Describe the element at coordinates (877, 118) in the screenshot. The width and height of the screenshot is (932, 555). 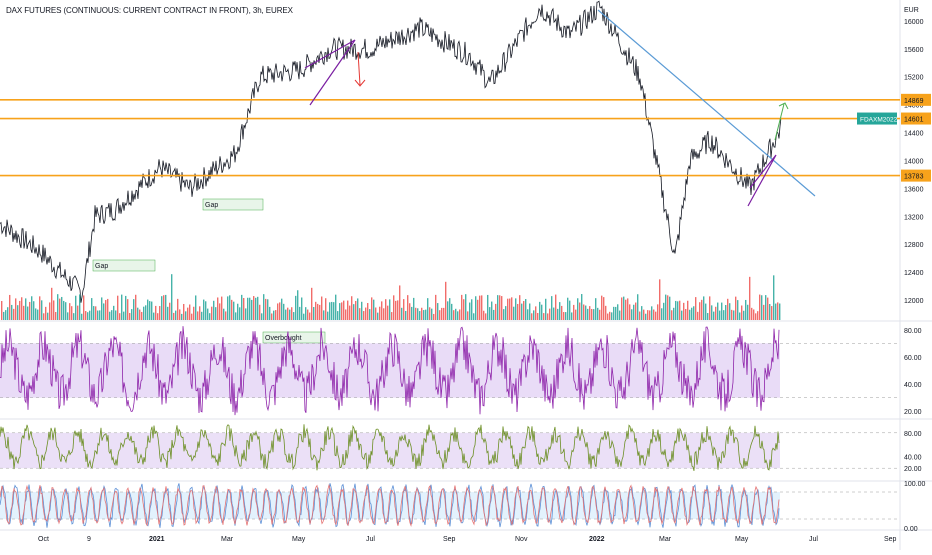
I see `symbol-label-bg` at that location.